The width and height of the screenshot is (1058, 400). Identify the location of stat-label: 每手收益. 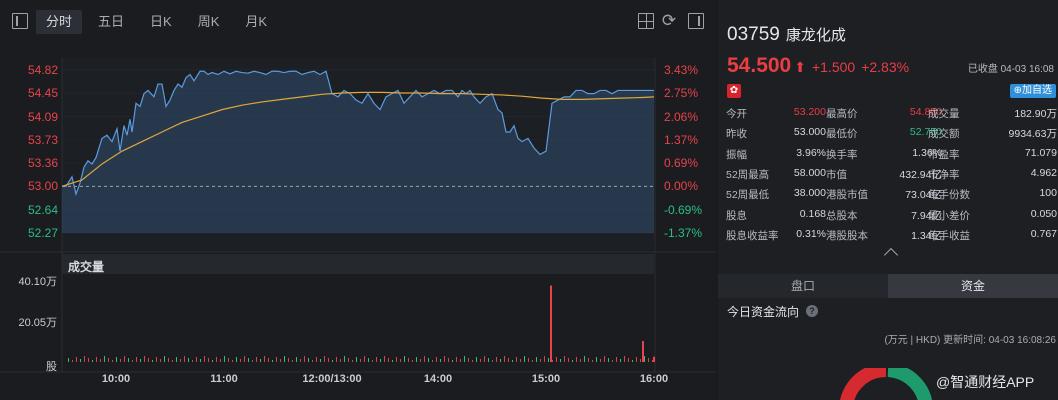
(949, 235).